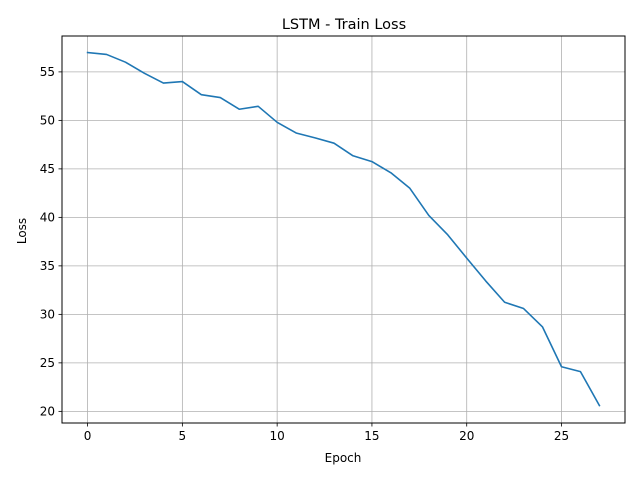 This screenshot has height=480, width=640. Describe the element at coordinates (466, 436) in the screenshot. I see `x-tick-label: 20` at that location.